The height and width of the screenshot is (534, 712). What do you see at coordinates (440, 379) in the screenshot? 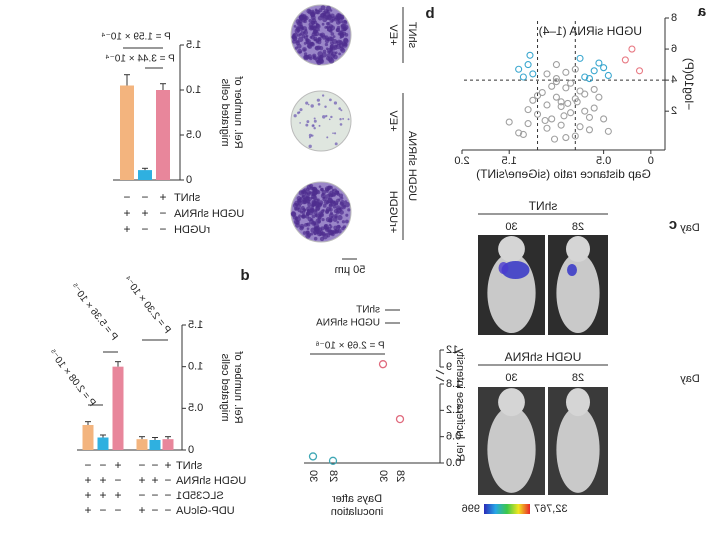
I see `axis-break` at bounding box center [440, 379].